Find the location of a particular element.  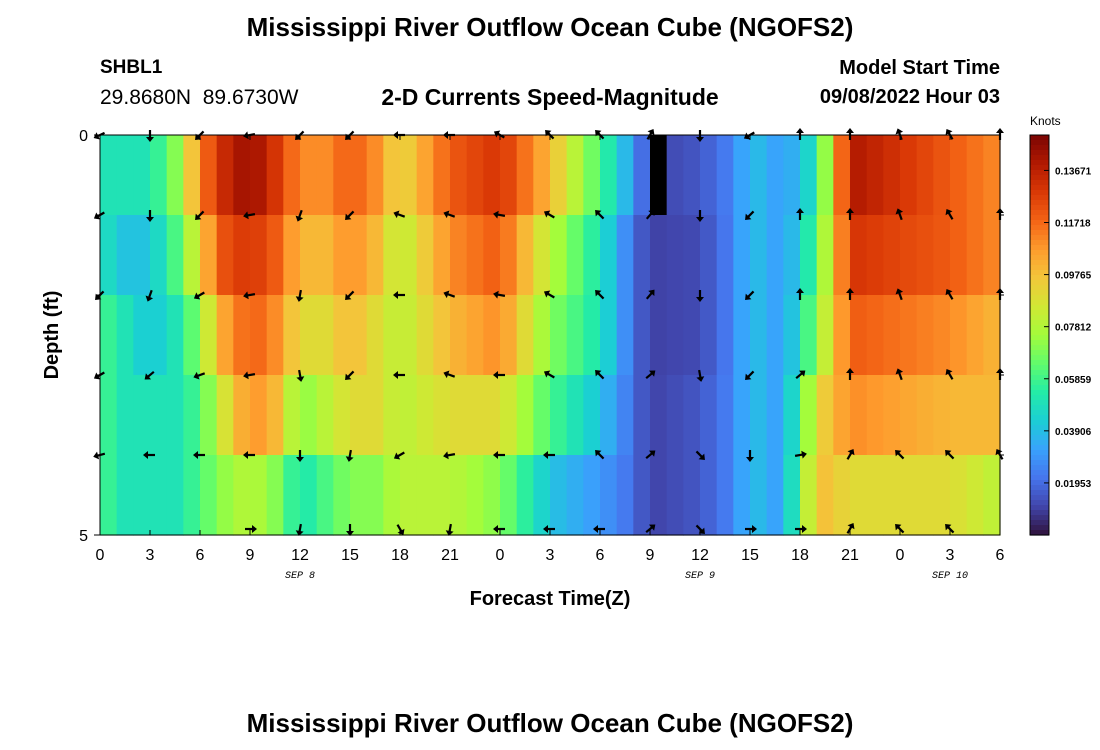

colorbar-tick-label: 0.07812 is located at coordinates (1073, 328).